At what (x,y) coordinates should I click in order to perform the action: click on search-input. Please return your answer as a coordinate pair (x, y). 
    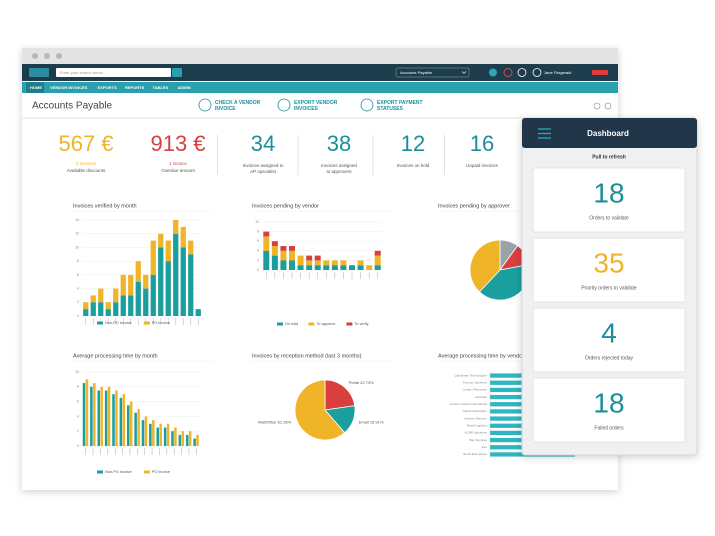
    Looking at the image, I should click on (113, 72).